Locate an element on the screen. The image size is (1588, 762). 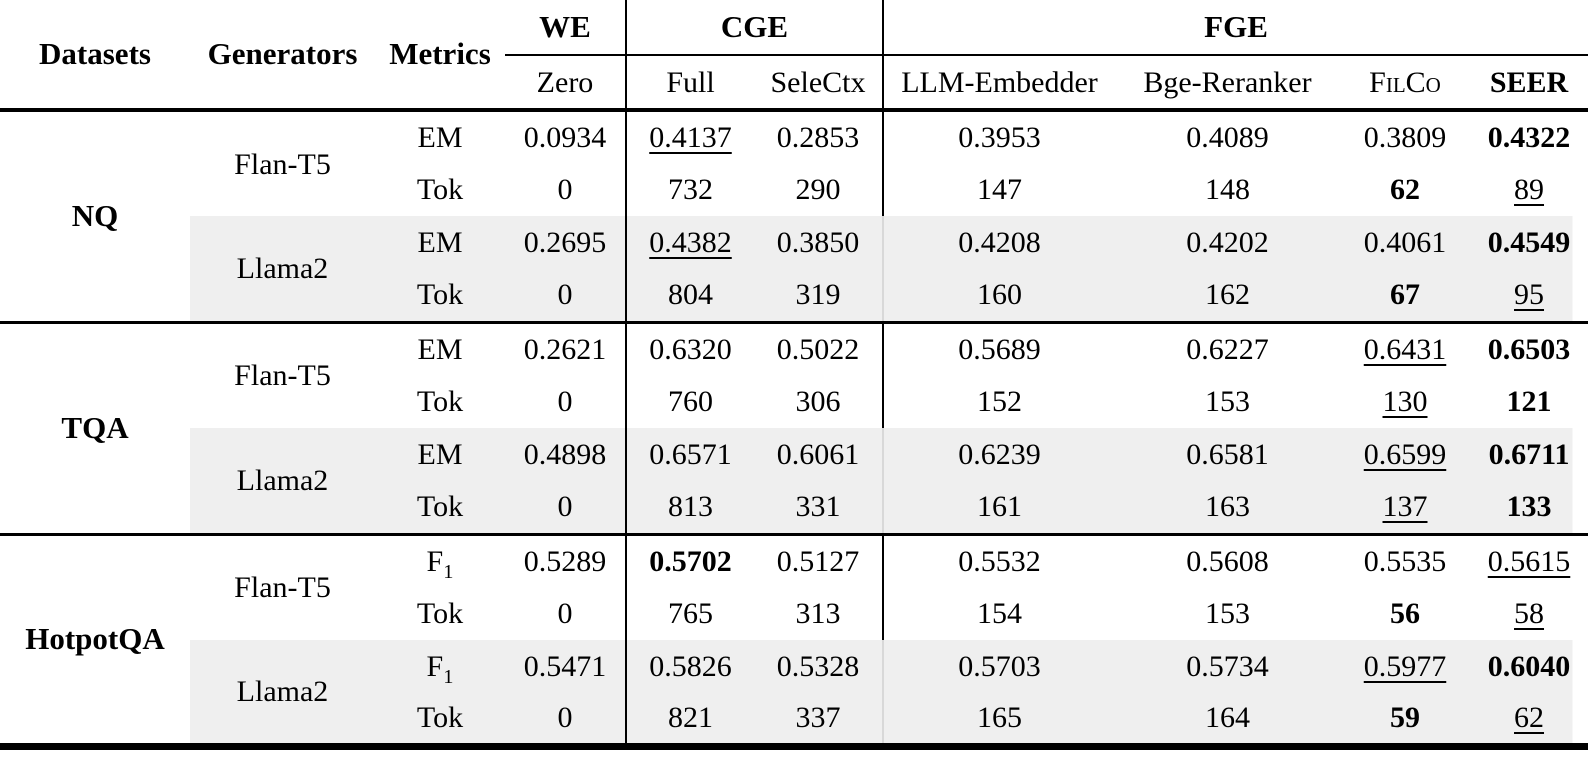
value-cell: 0.5289 is located at coordinates (566, 560).